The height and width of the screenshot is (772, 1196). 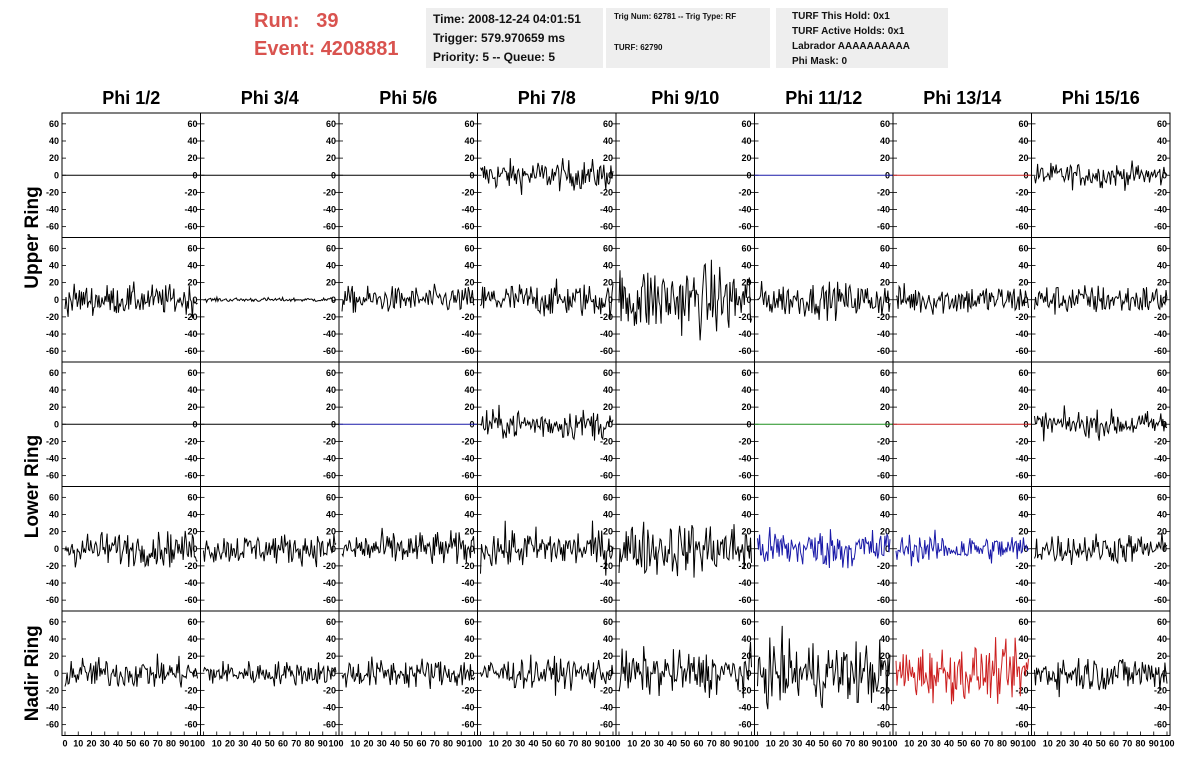 I want to click on x-tick-label: 90, so click(x=877, y=744).